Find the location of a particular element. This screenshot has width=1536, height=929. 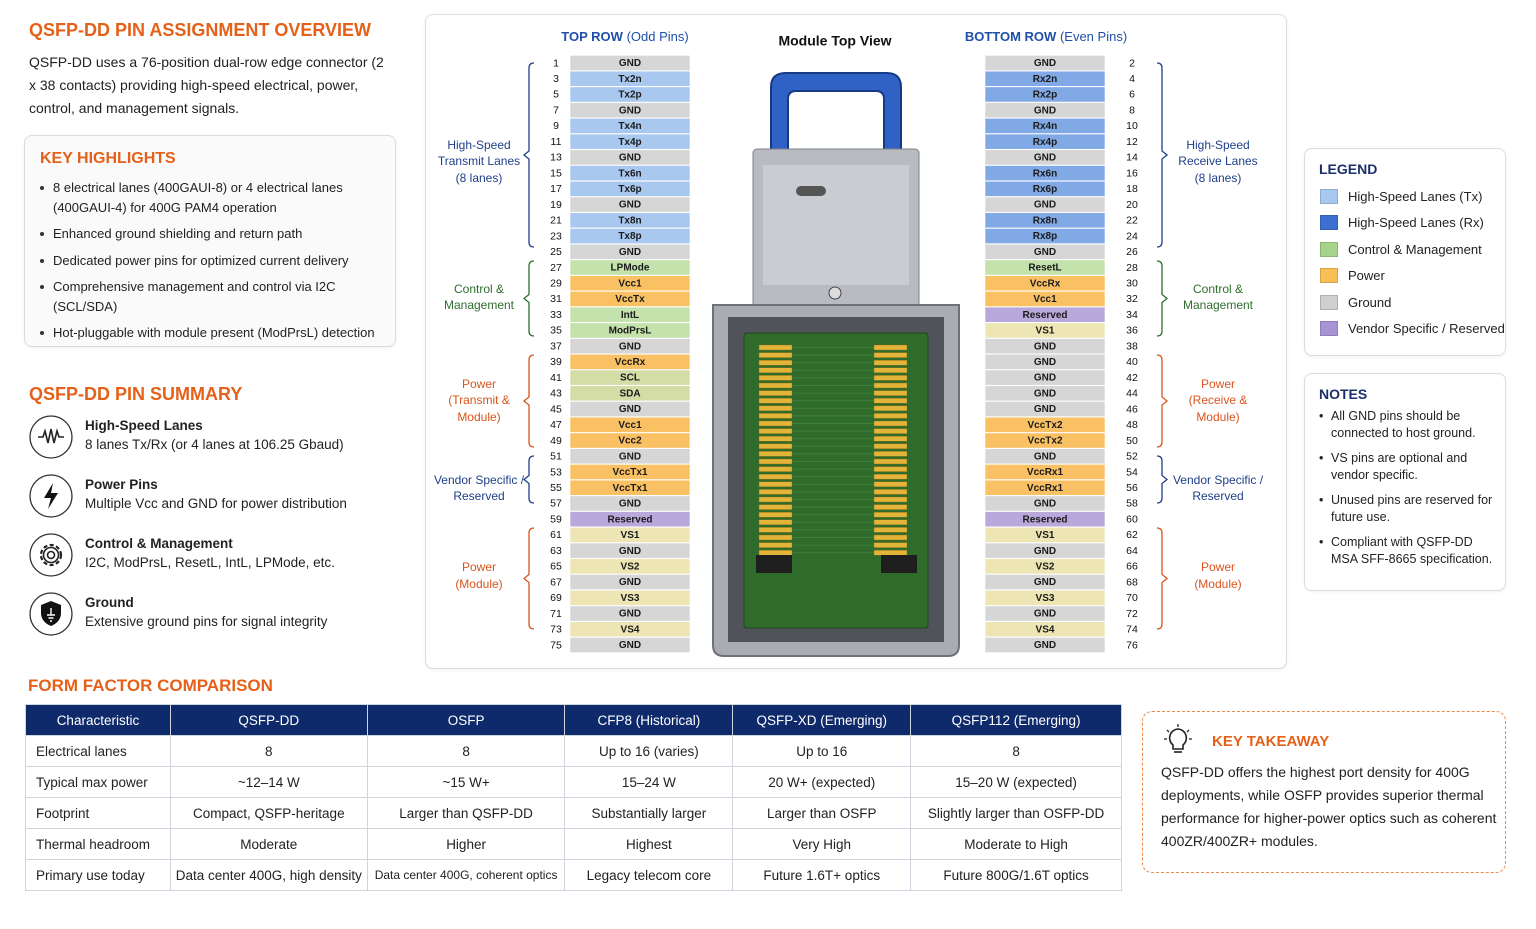

pin-number: 53 is located at coordinates (556, 472).